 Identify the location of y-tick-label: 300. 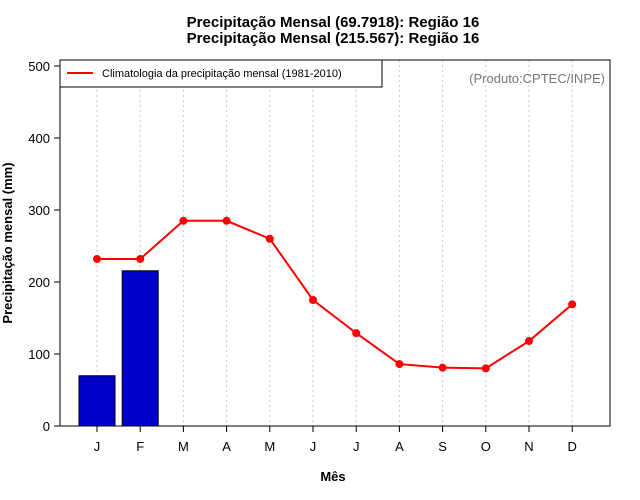
(39, 210).